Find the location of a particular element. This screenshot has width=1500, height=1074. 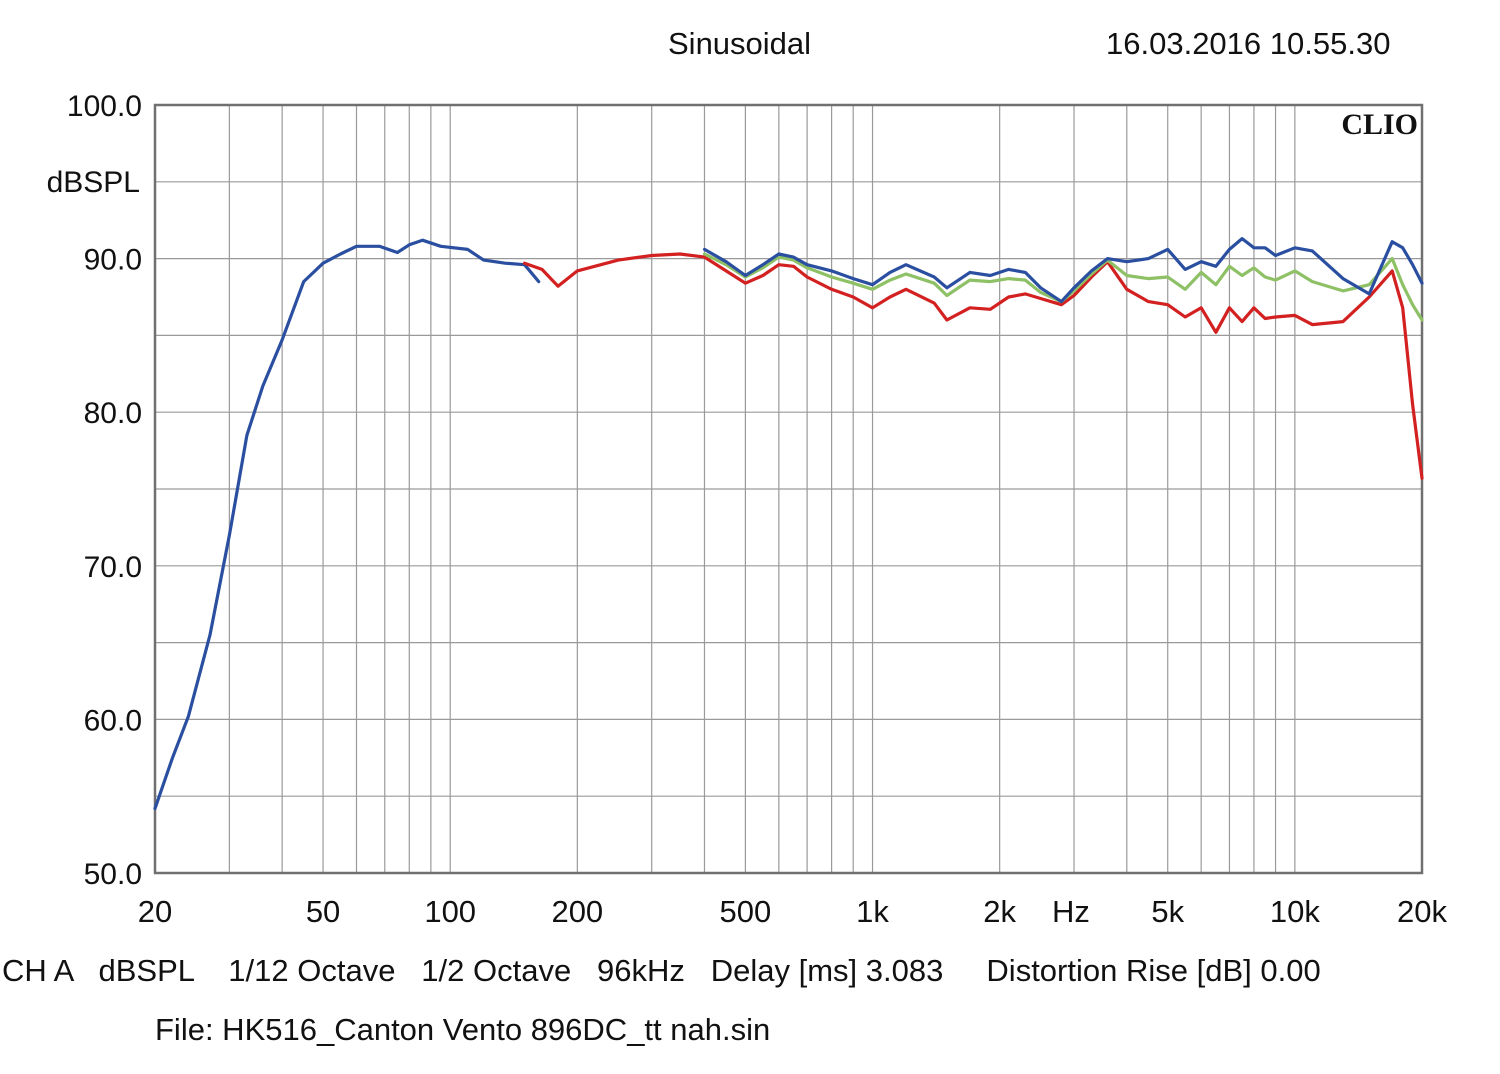

y-tick-label: 80.0 is located at coordinates (113, 413).